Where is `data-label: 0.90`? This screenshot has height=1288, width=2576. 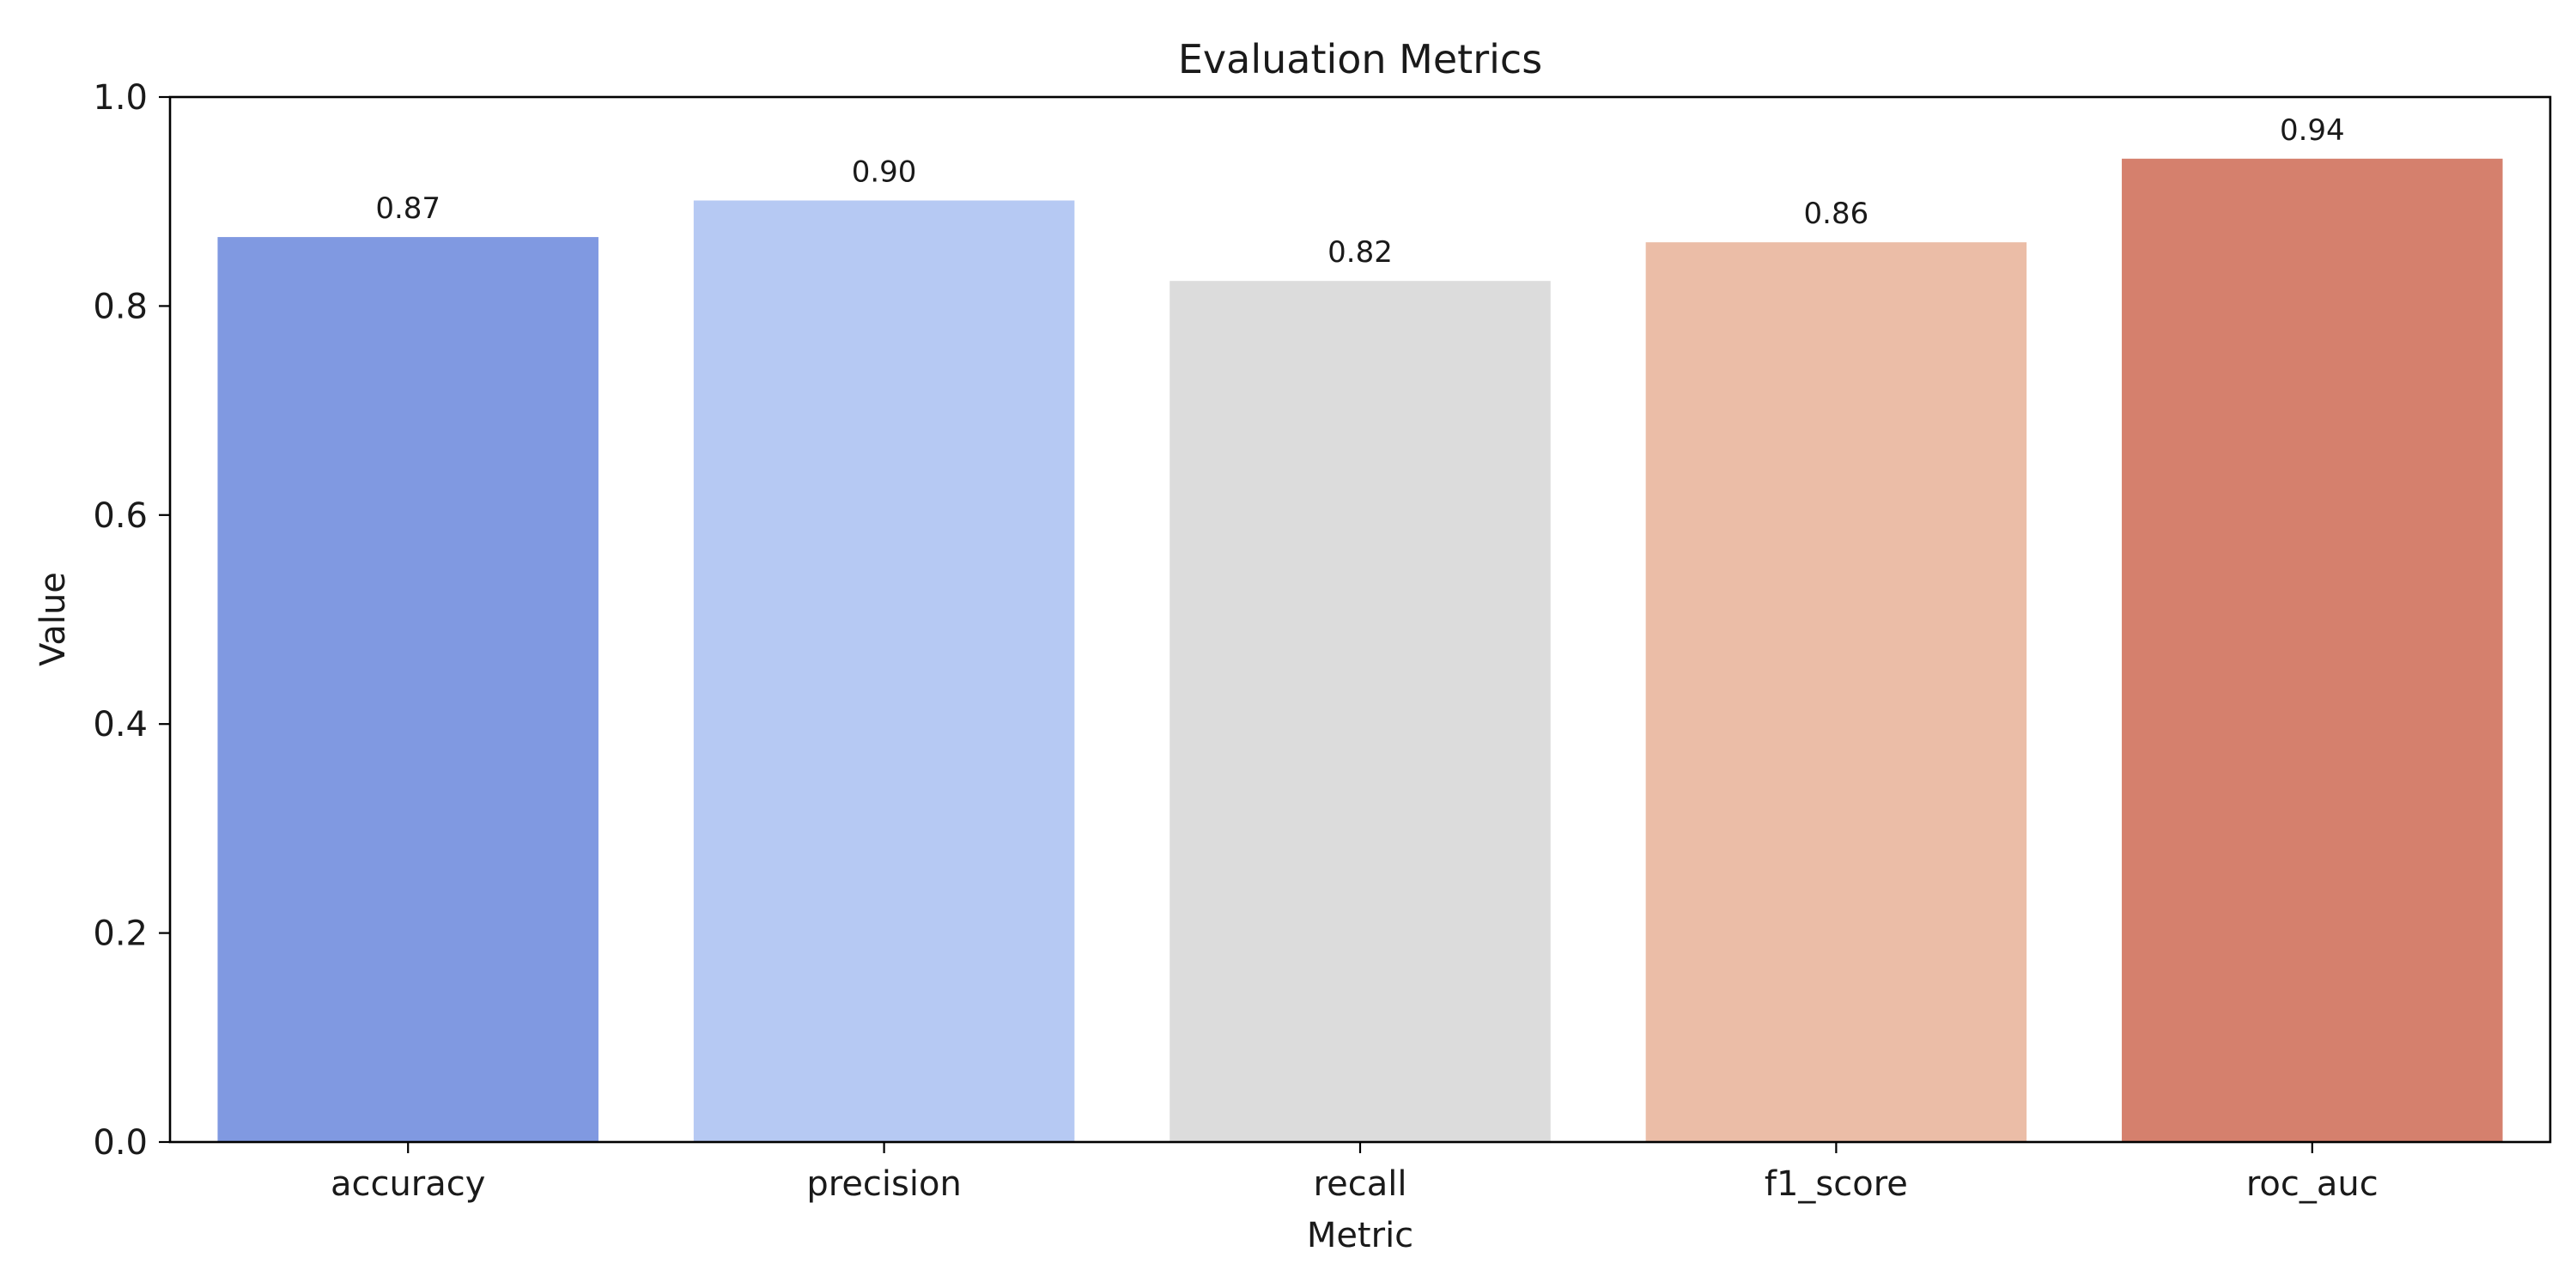 data-label: 0.90 is located at coordinates (885, 172).